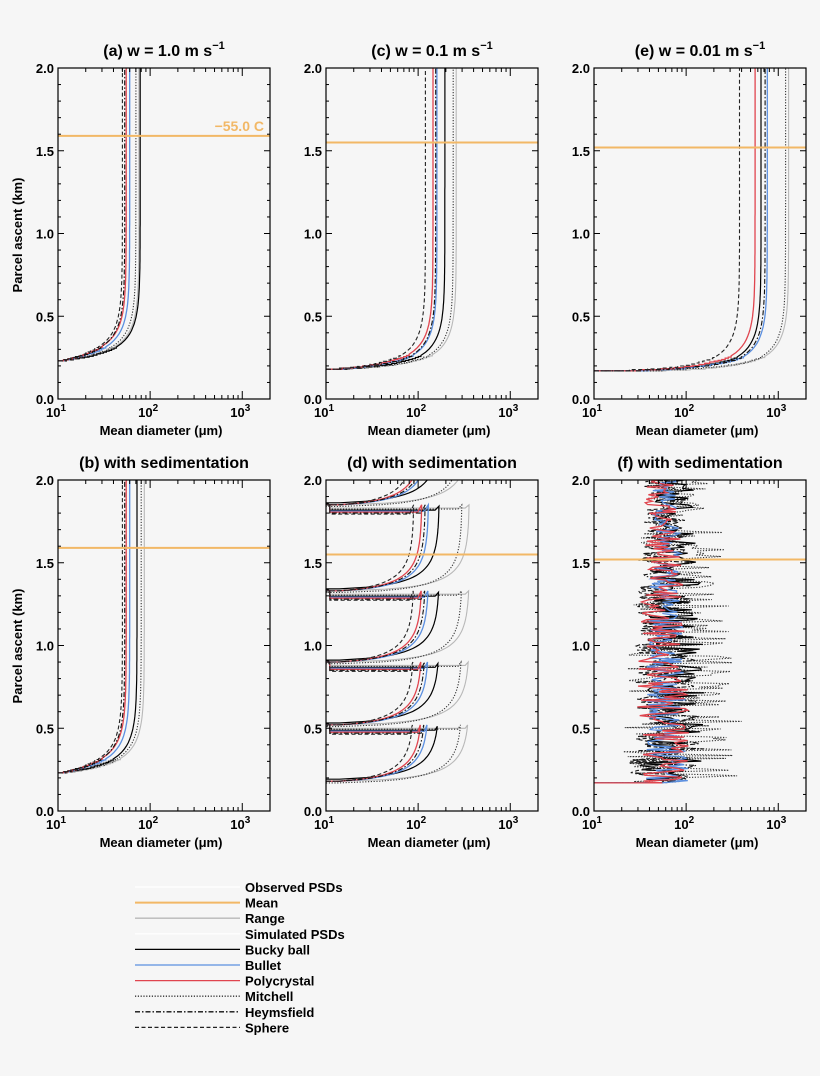  I want to click on range-curve-b, so click(101, 627).